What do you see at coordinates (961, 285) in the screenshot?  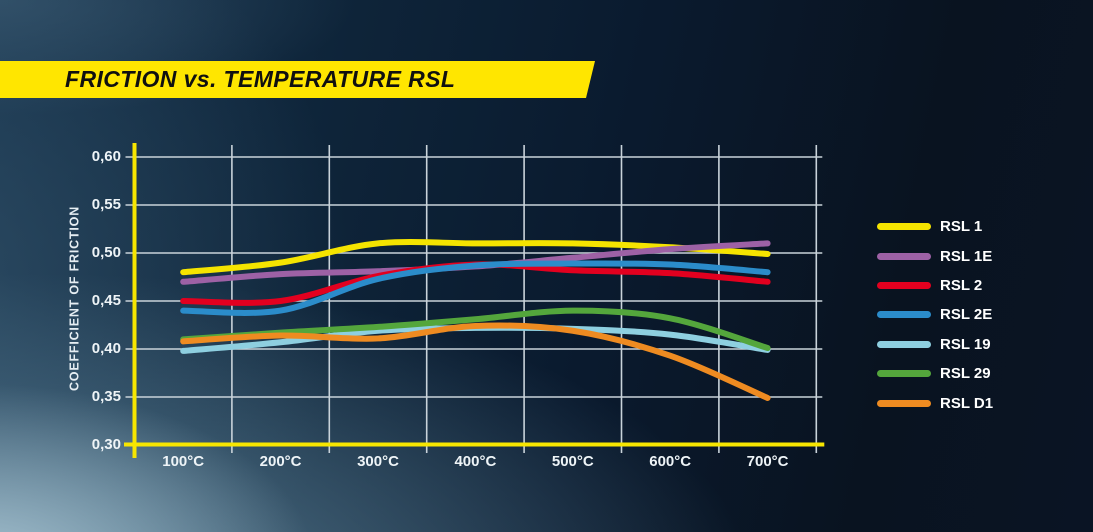 I see `legend-label: RSL 2` at bounding box center [961, 285].